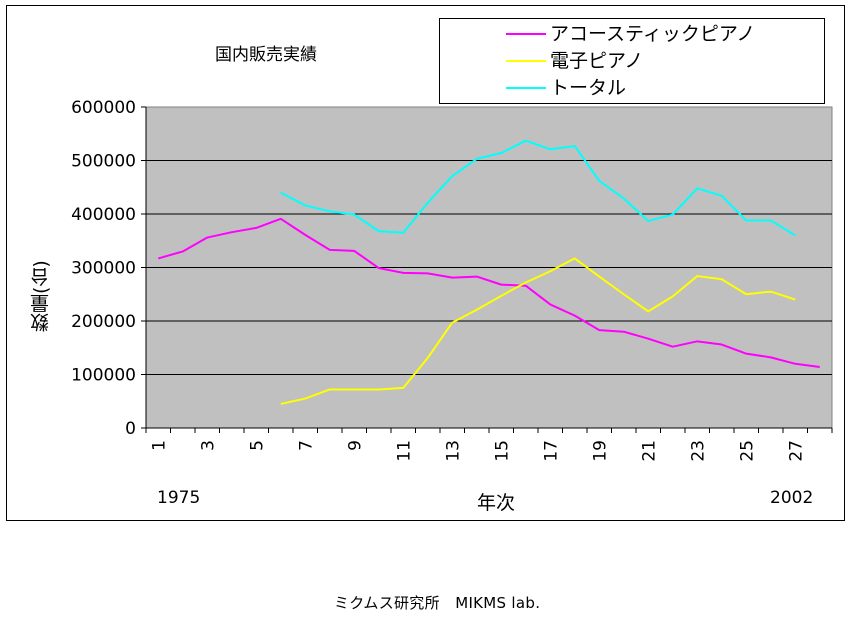 The width and height of the screenshot is (853, 619). Describe the element at coordinates (130, 429) in the screenshot. I see `y-tick-label: 0` at that location.